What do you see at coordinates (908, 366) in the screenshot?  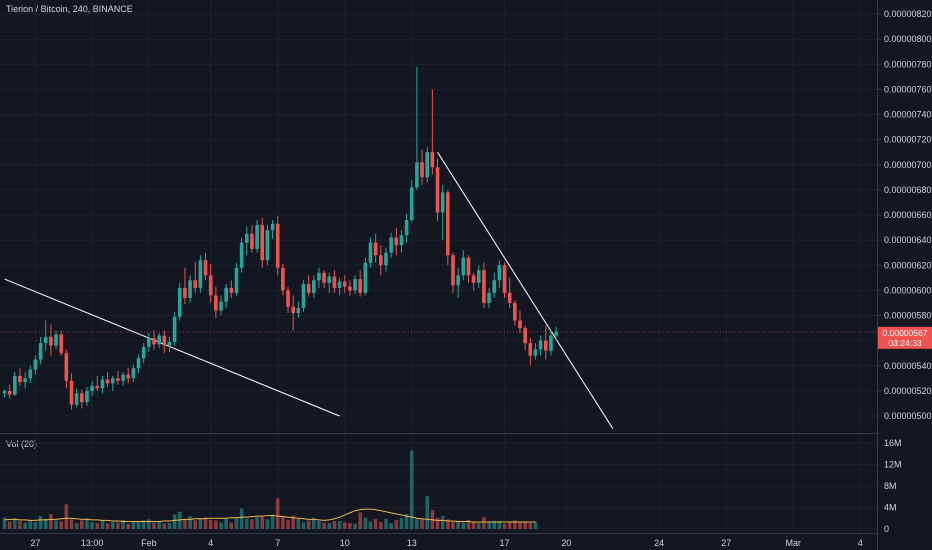 I see `price-tick-label: 0.00000540` at bounding box center [908, 366].